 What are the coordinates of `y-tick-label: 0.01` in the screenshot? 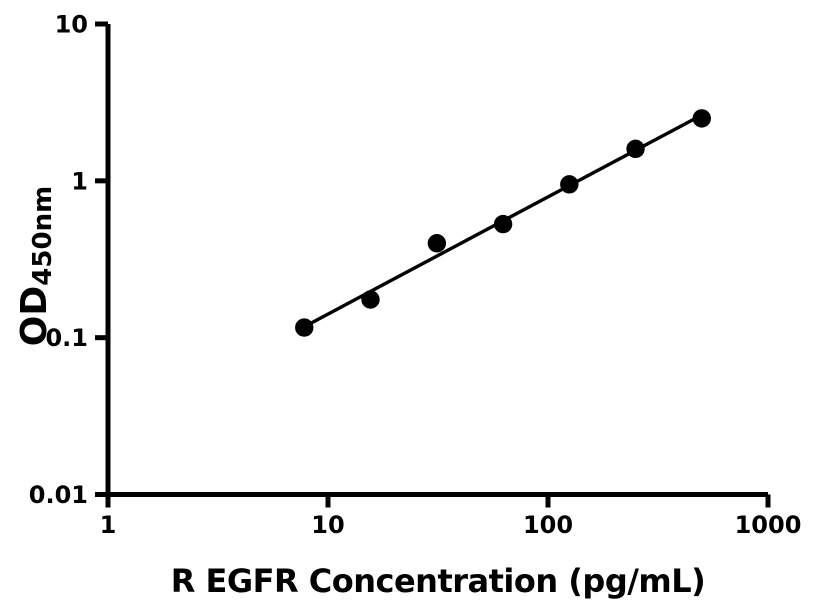 It's located at (58, 495).